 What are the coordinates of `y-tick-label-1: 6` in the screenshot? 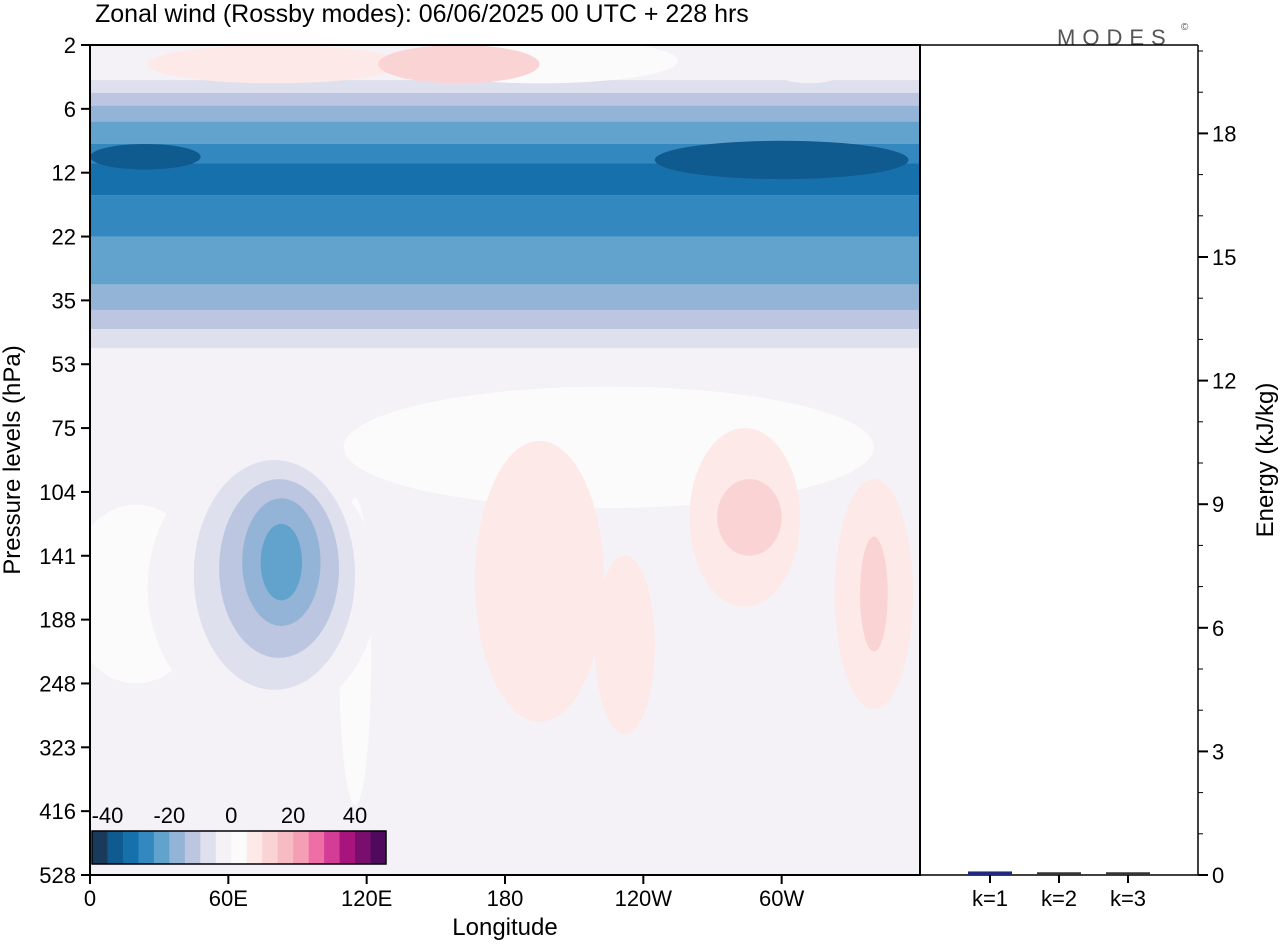 It's located at (70, 109).